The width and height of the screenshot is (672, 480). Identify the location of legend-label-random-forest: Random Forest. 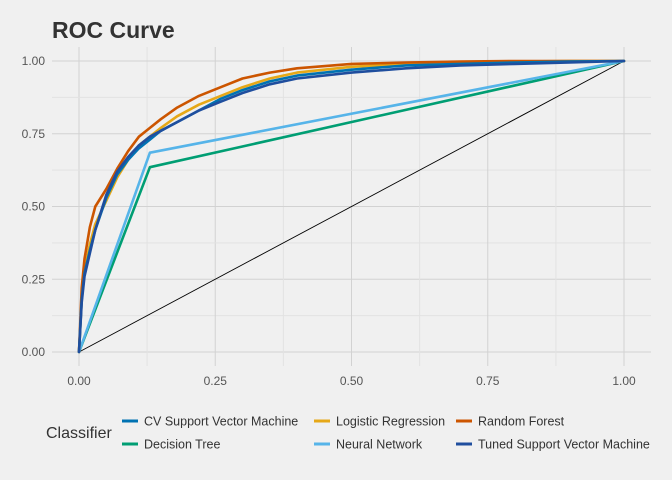
(521, 422).